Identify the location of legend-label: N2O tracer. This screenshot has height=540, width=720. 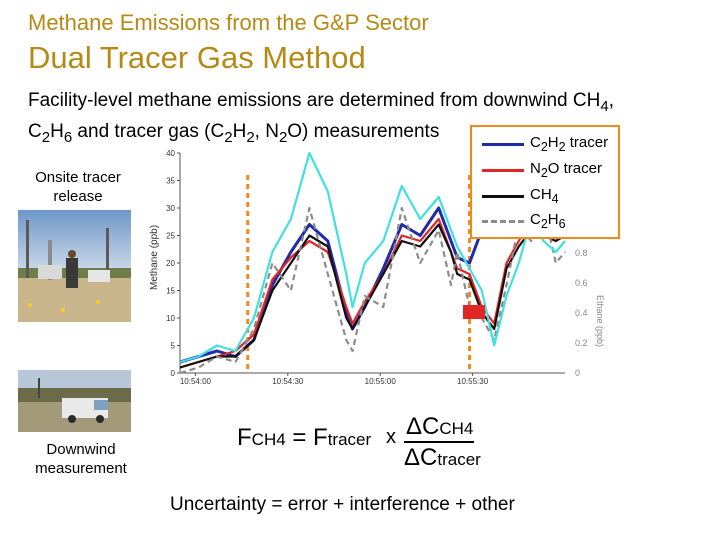
(566, 170).